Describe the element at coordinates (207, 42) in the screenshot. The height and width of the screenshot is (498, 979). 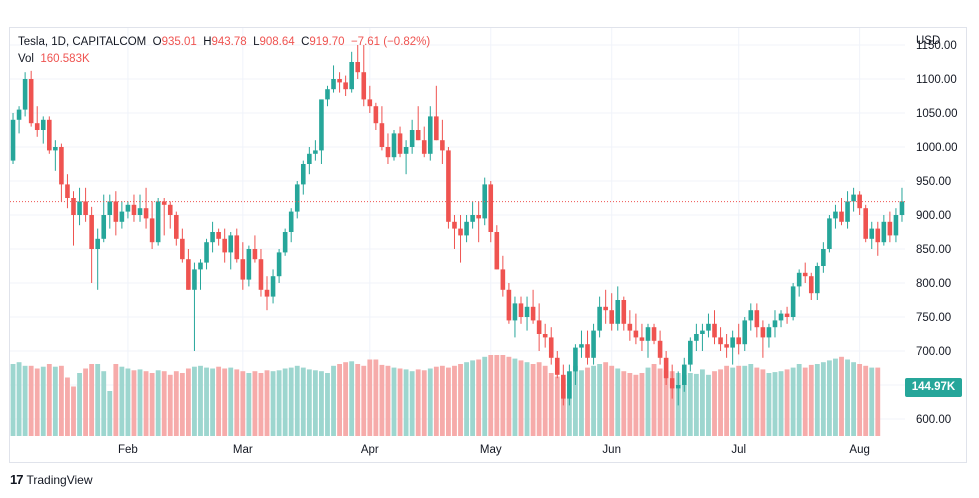
I see `high-label: H` at that location.